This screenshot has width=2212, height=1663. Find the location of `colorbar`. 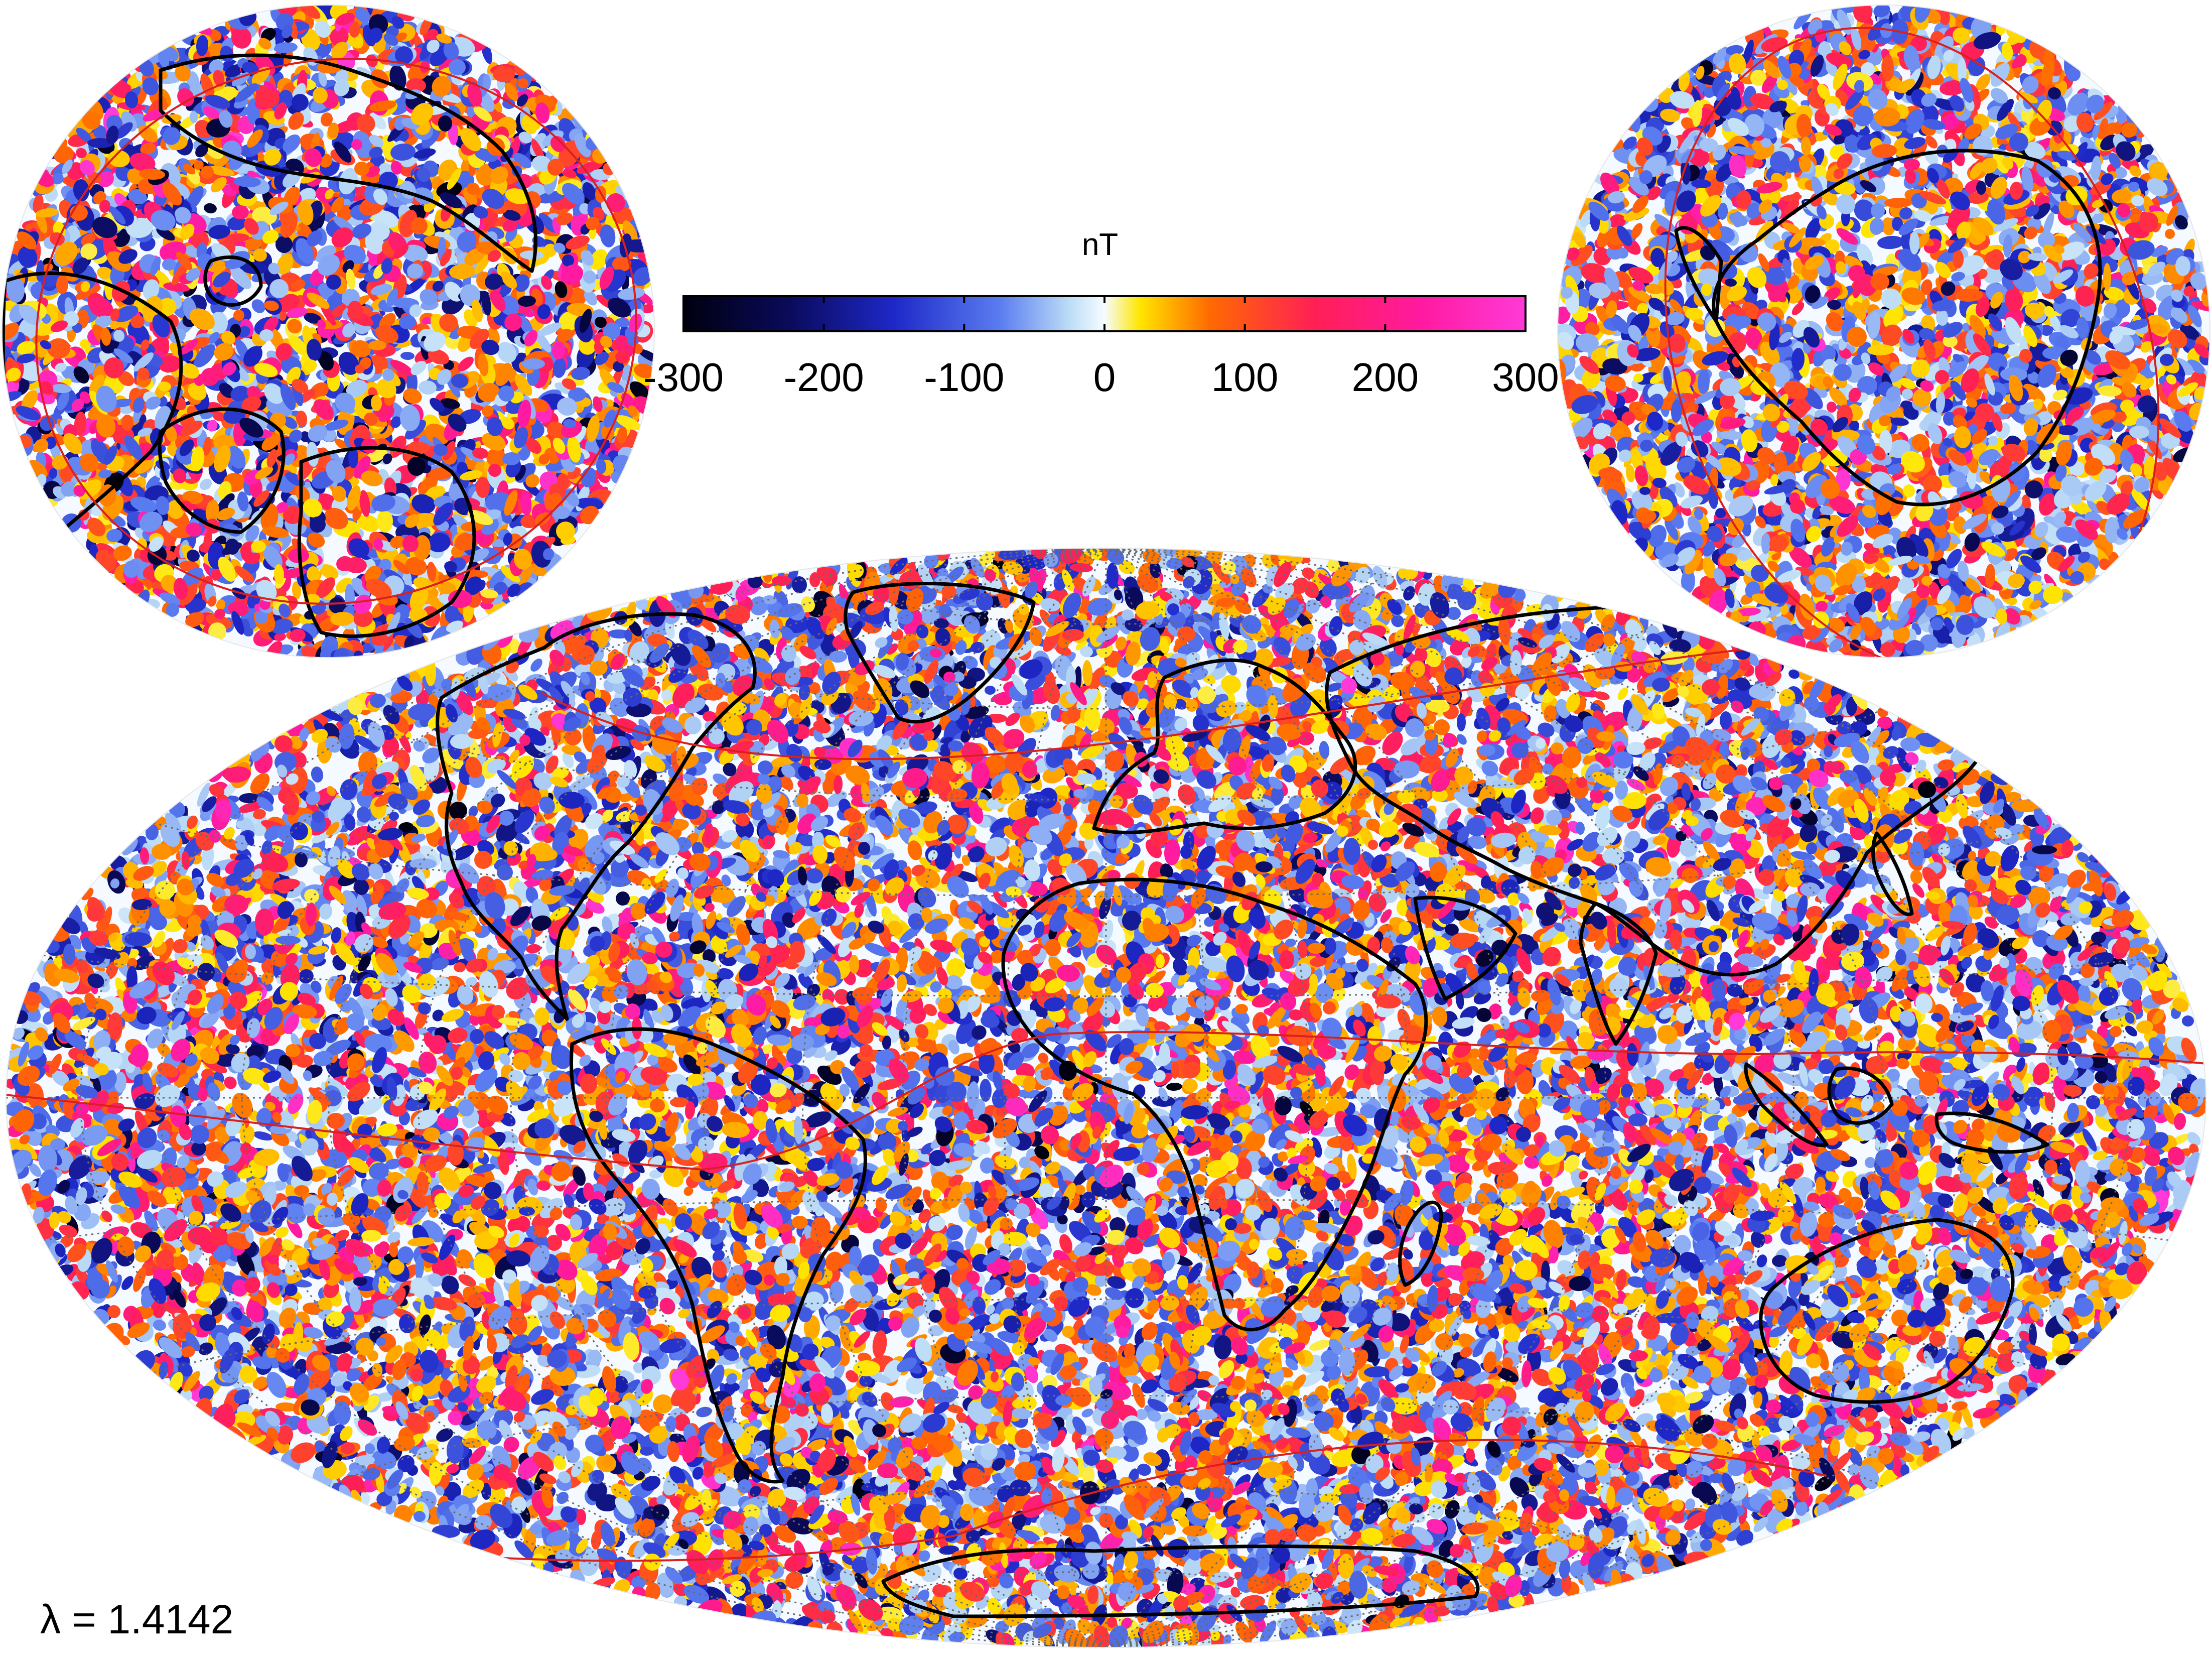

colorbar is located at coordinates (1104, 314).